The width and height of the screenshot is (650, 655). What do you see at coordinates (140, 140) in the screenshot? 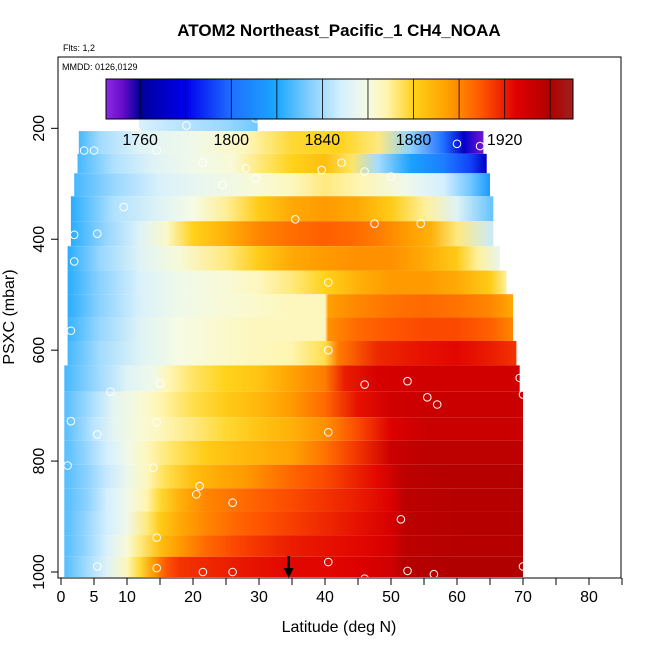
I see `colorbar-tick-label: 1760` at bounding box center [140, 140].